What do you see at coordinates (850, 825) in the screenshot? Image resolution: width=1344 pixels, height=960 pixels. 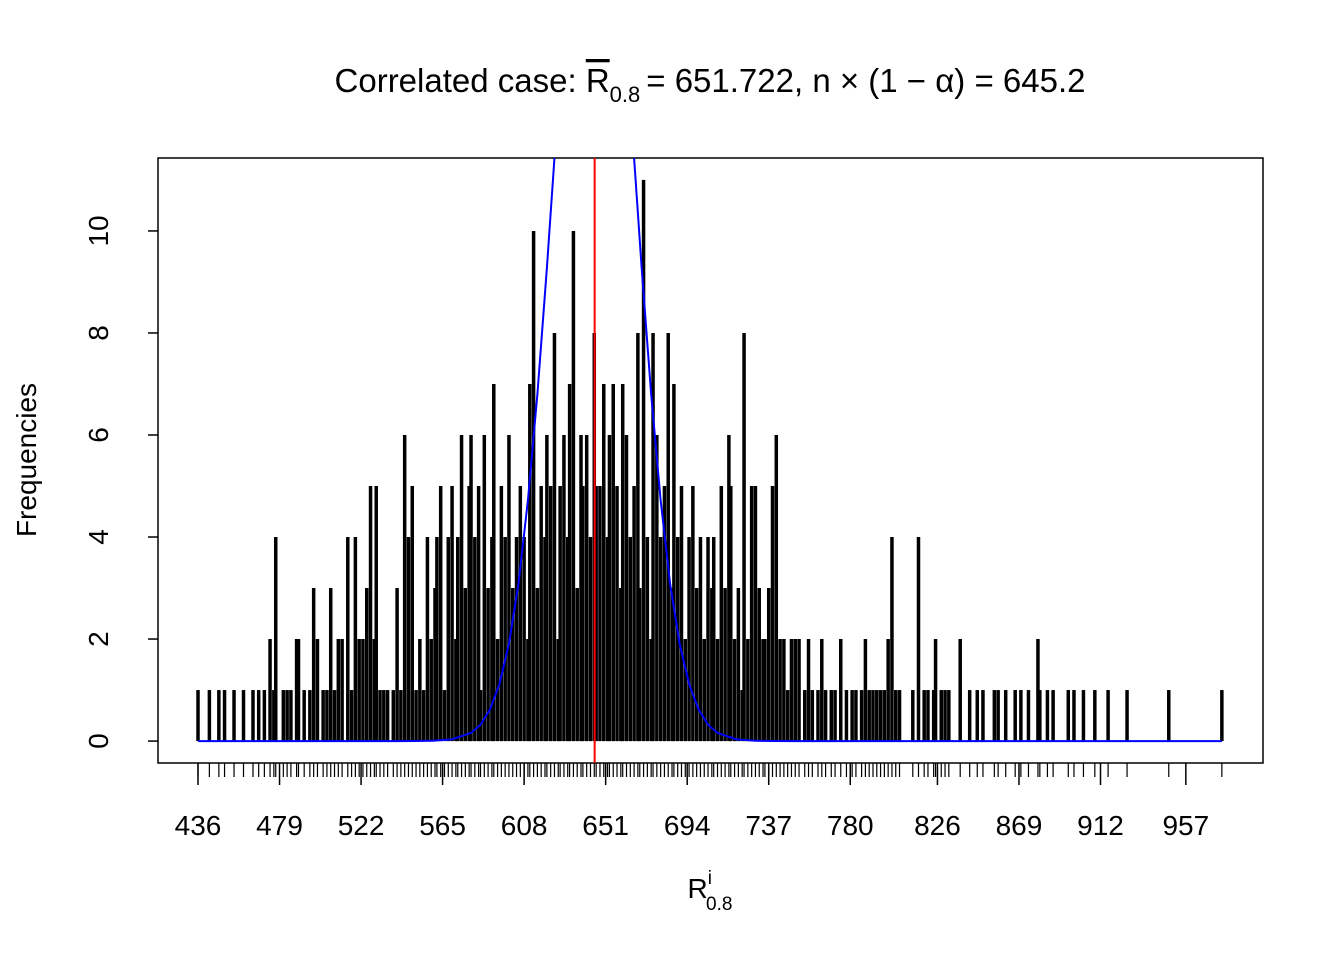 I see `x-tick-label: 780` at bounding box center [850, 825].